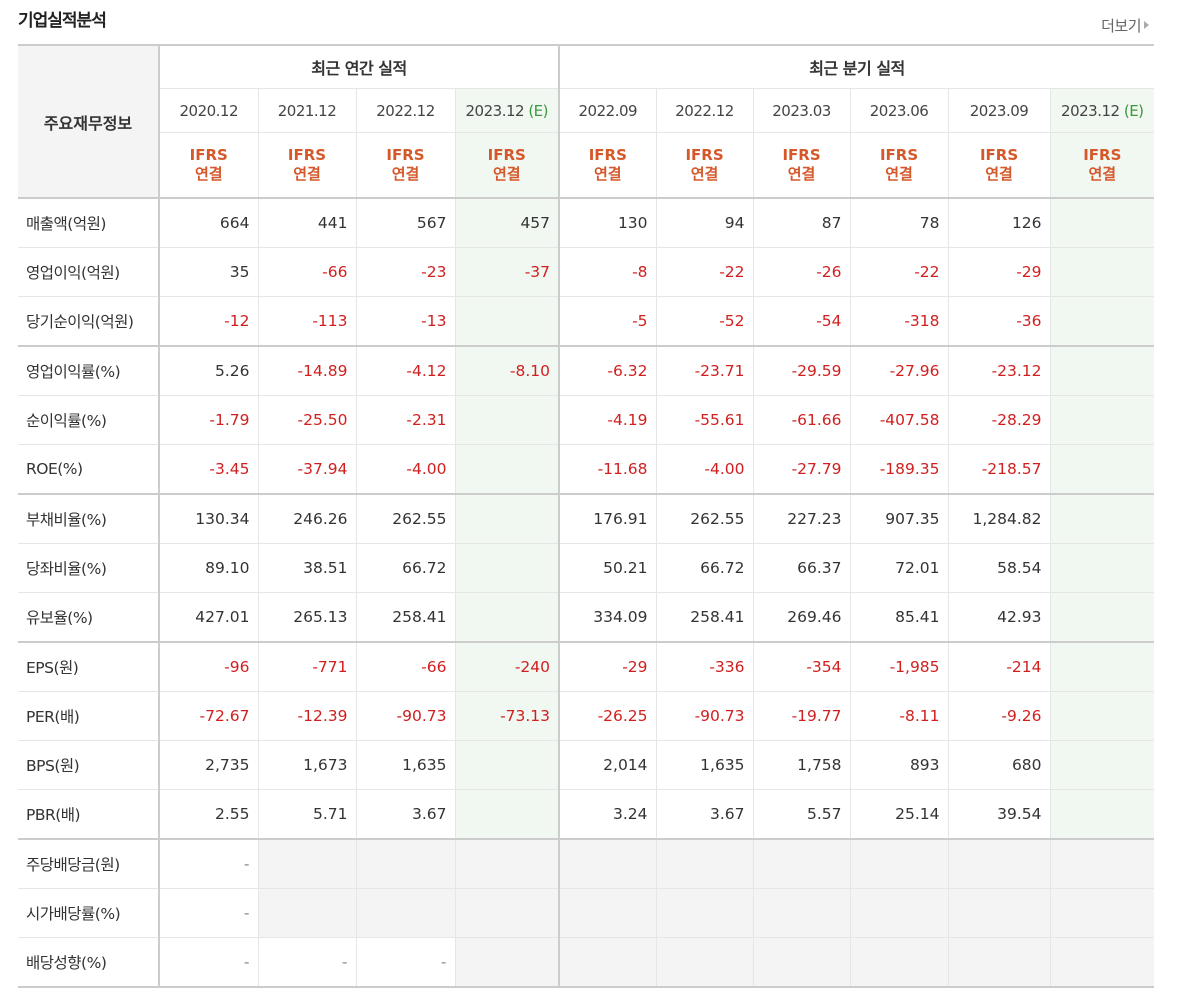 This screenshot has height=988, width=1179. I want to click on table-cell: -55.61, so click(704, 420).